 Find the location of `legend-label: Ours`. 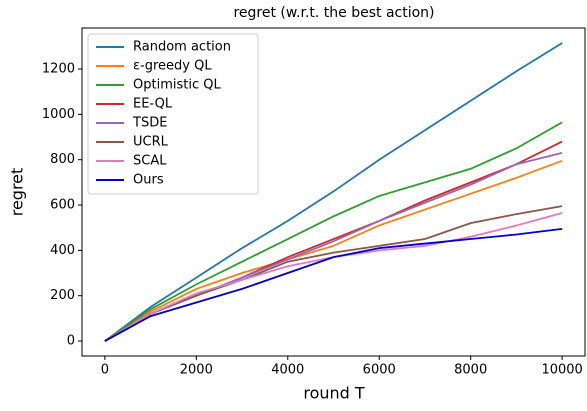

legend-label: Ours is located at coordinates (148, 180).